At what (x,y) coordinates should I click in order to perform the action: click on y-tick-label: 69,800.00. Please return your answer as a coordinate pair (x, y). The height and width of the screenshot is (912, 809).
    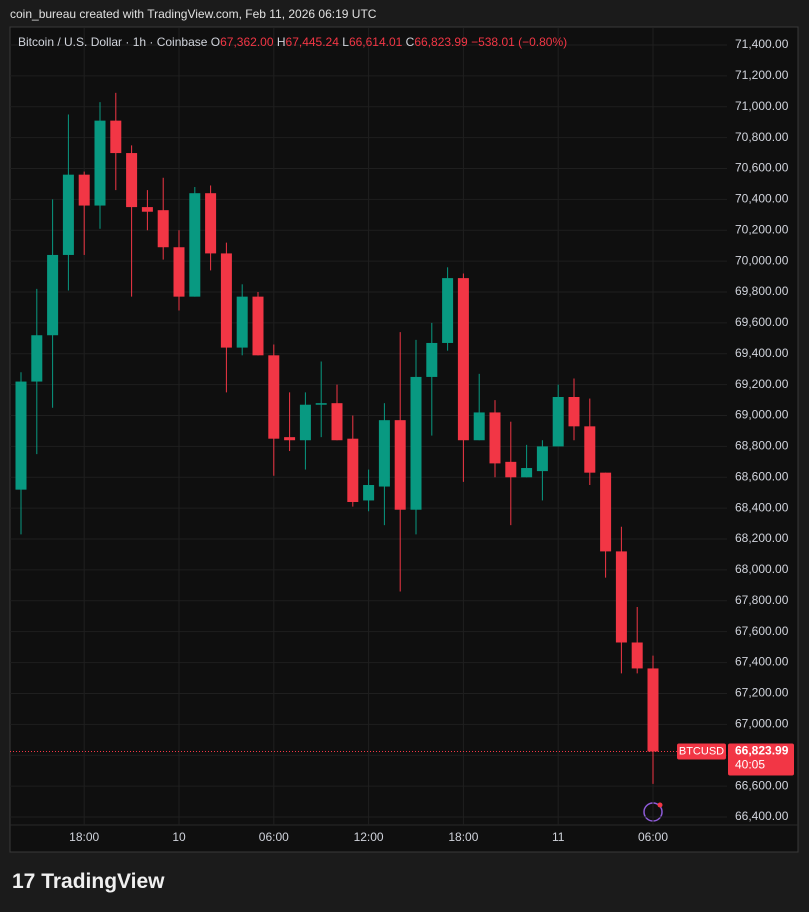
    Looking at the image, I should click on (762, 291).